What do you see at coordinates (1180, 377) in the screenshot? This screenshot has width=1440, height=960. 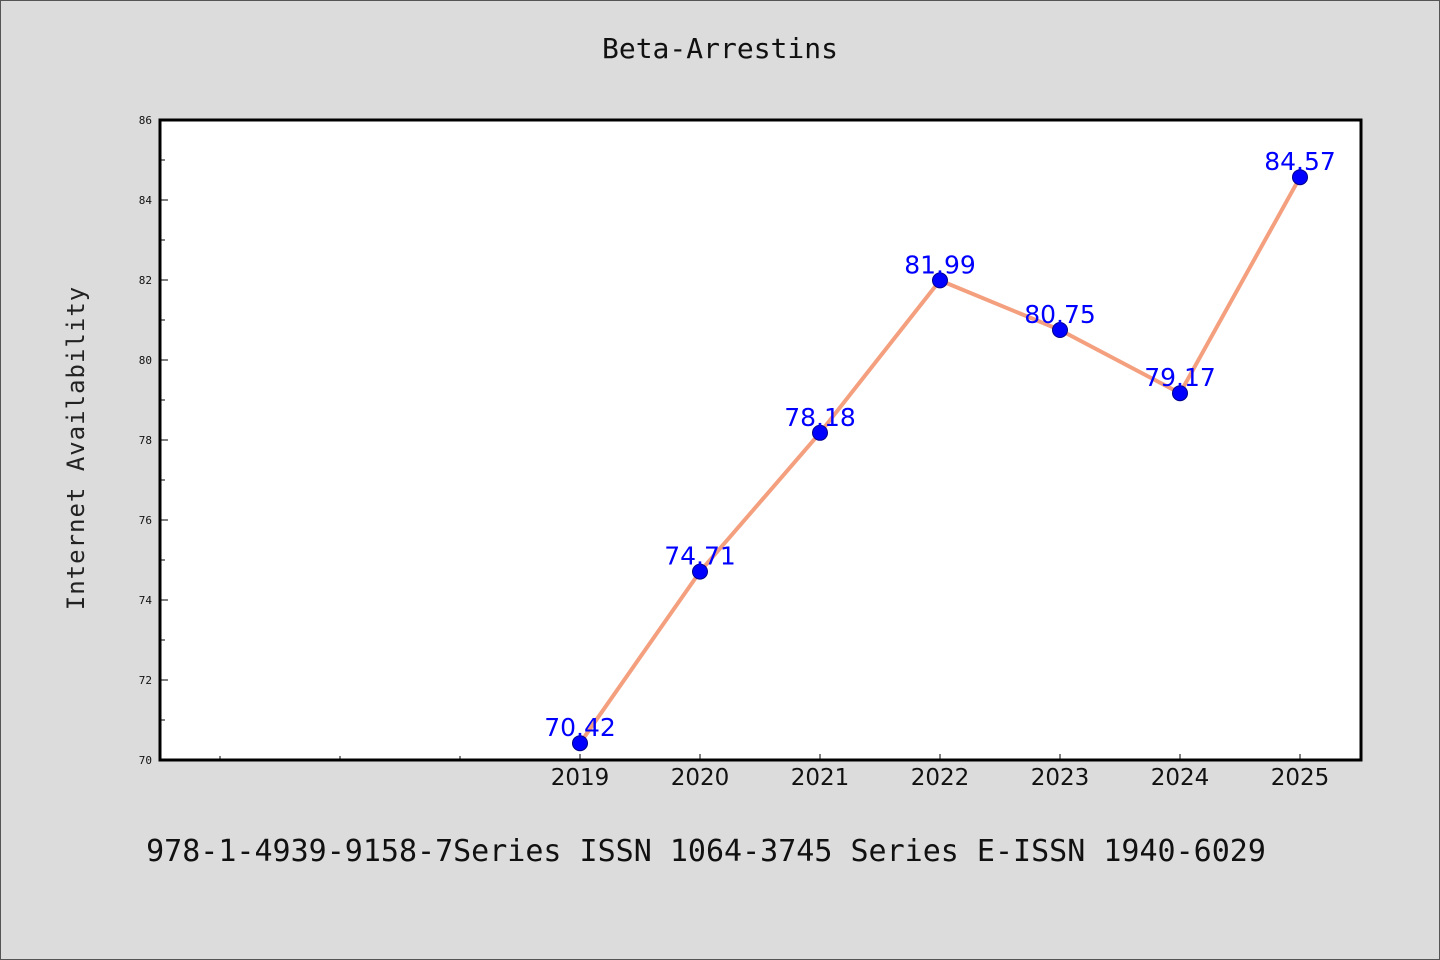 I see `data-label: 79.17` at bounding box center [1180, 377].